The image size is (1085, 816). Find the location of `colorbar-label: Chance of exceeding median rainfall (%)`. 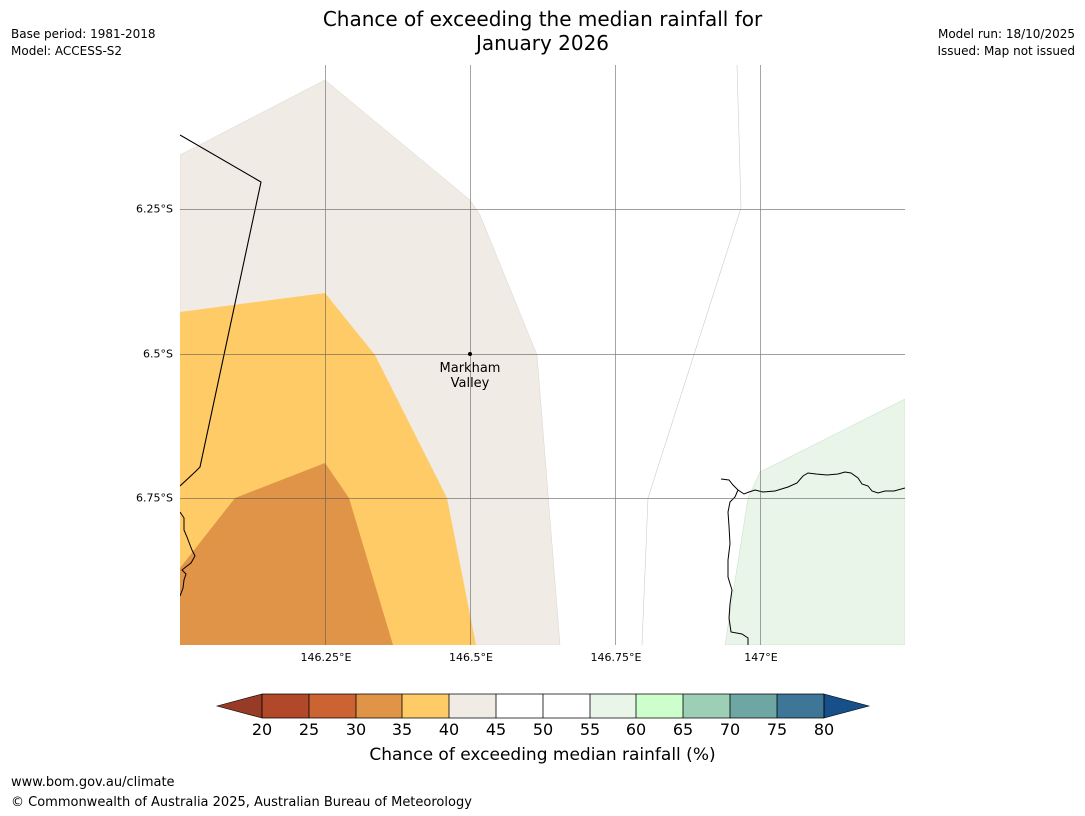

colorbar-label: Chance of exceeding median rainfall (%) is located at coordinates (542, 755).